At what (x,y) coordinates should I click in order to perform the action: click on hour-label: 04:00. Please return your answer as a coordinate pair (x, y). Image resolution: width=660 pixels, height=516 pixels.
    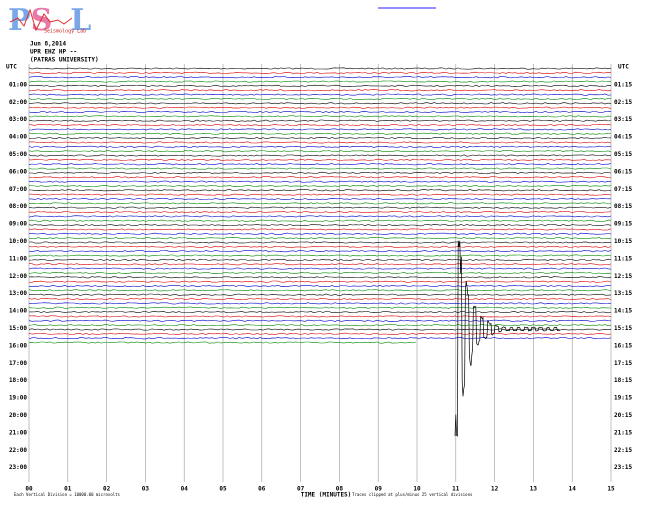
    Looking at the image, I should click on (18, 137).